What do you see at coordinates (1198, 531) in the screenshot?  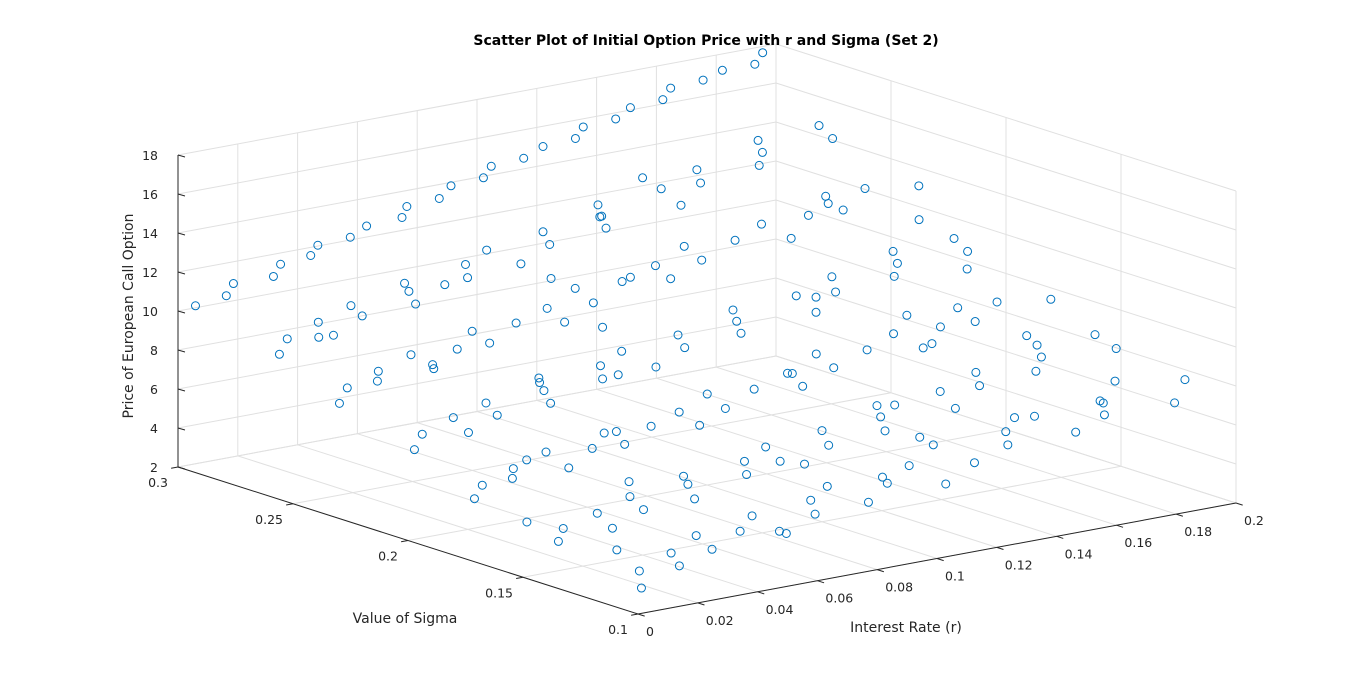 I see `x-tick-label: 0.18` at bounding box center [1198, 531].